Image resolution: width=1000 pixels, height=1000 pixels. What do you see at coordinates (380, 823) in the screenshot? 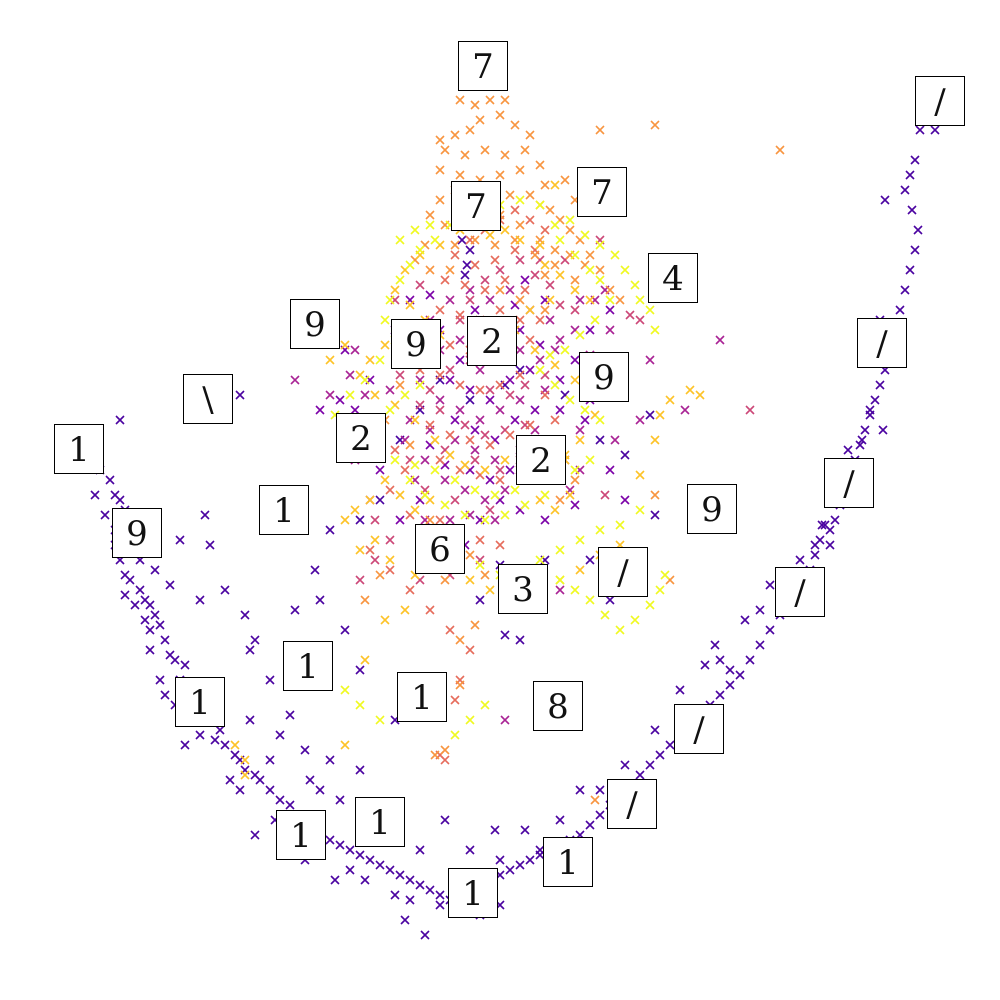
I see `digit-label: 1` at bounding box center [380, 823].